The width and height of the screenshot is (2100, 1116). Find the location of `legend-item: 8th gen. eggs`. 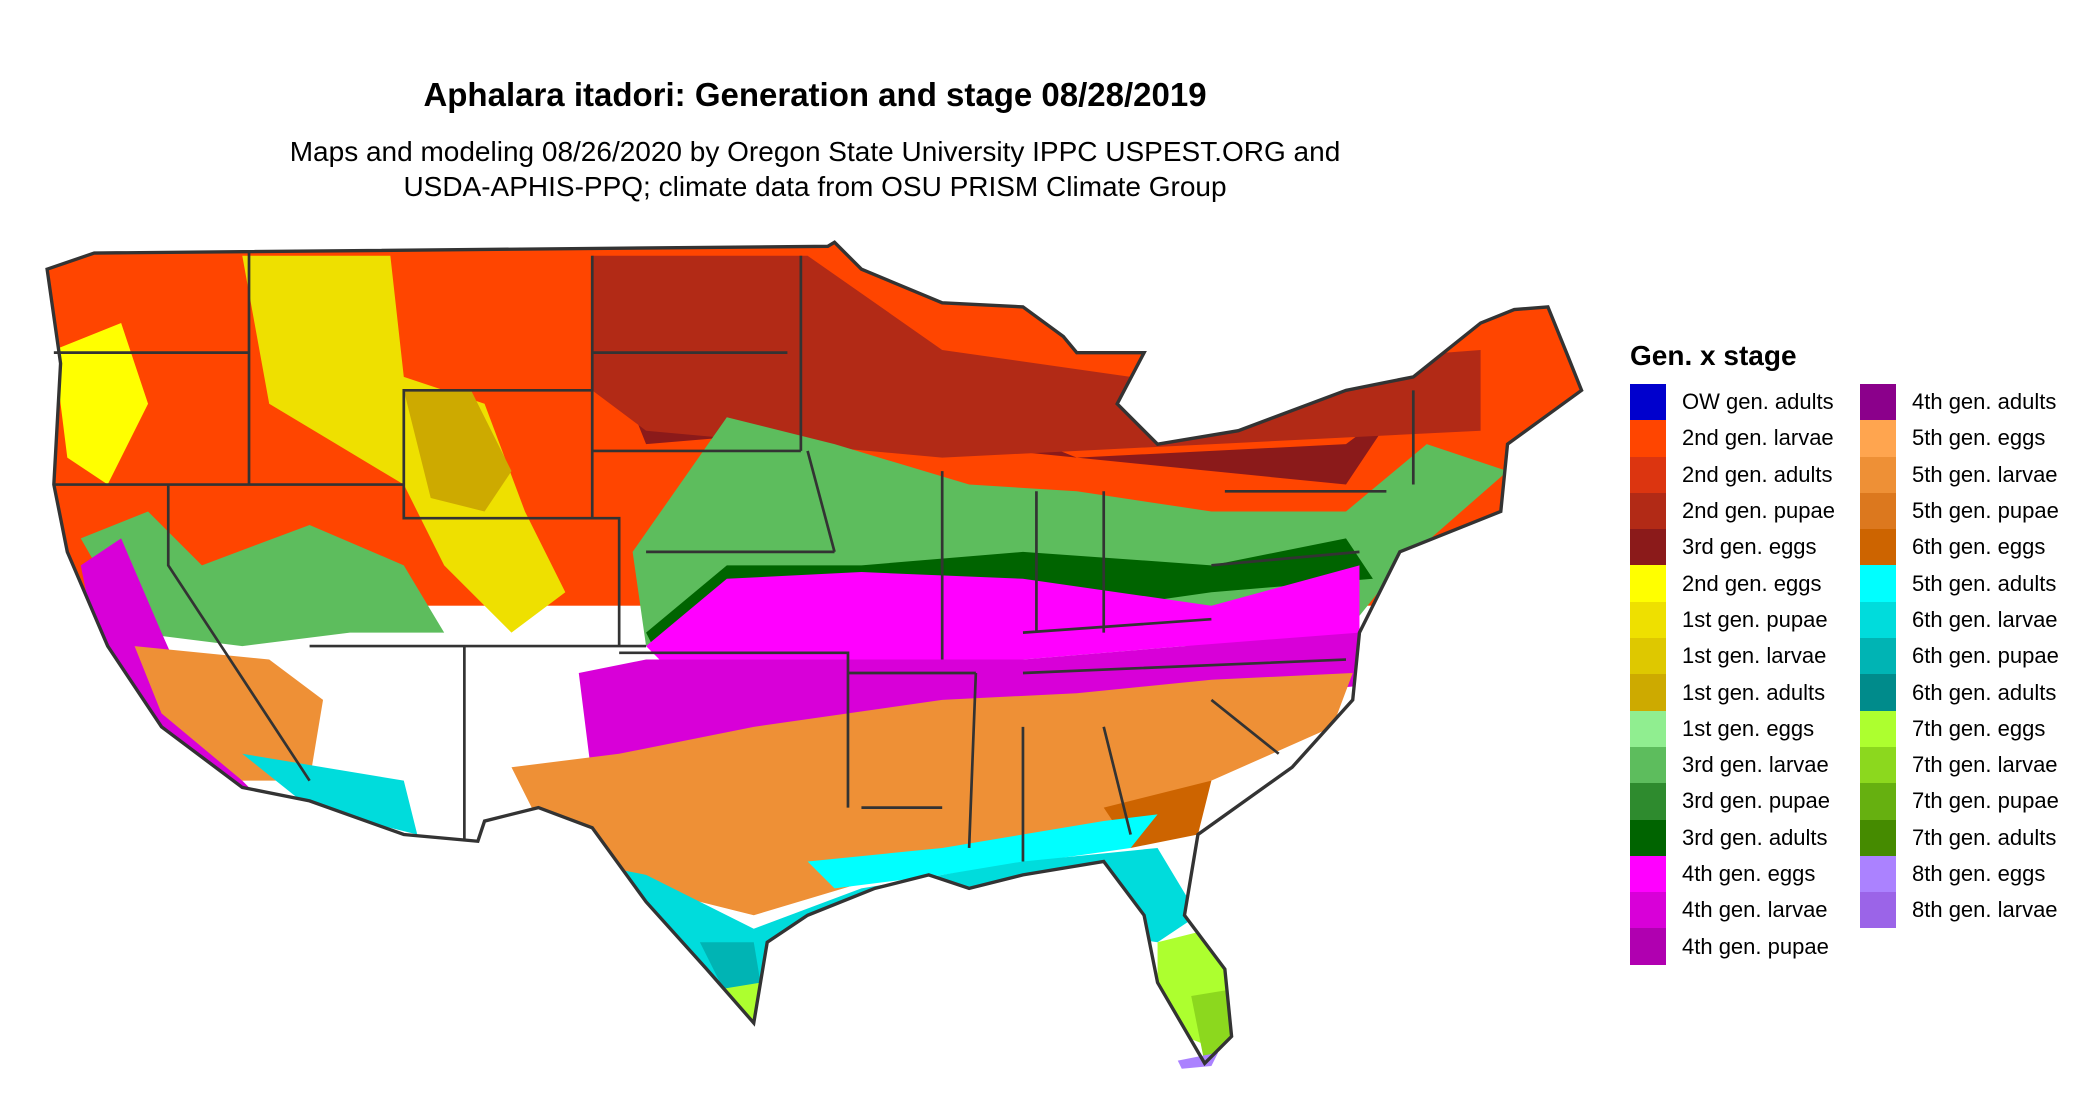

legend-item: 8th gen. eggs is located at coordinates (1975, 874).